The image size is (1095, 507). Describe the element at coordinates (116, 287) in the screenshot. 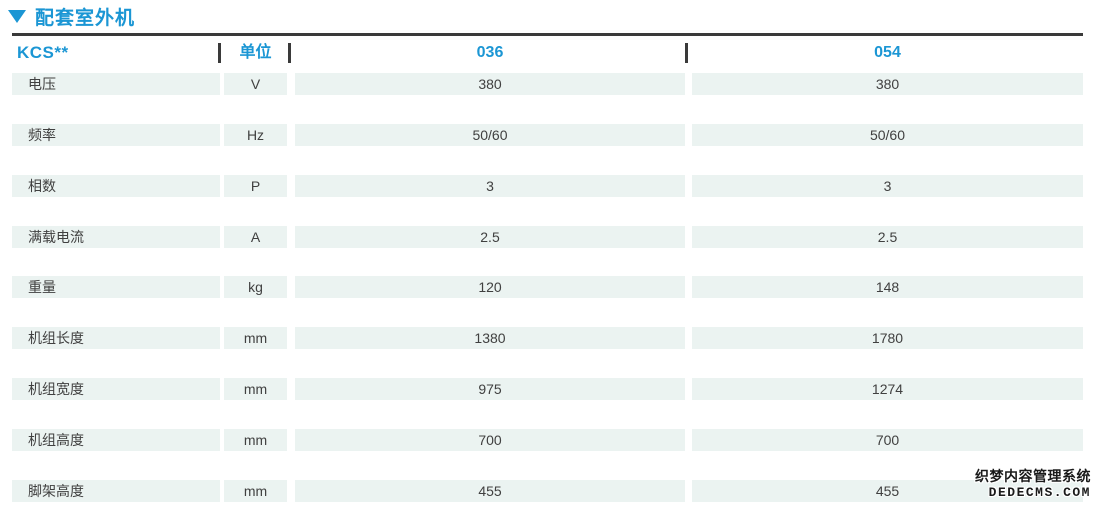

I see `row-label: 重量` at that location.